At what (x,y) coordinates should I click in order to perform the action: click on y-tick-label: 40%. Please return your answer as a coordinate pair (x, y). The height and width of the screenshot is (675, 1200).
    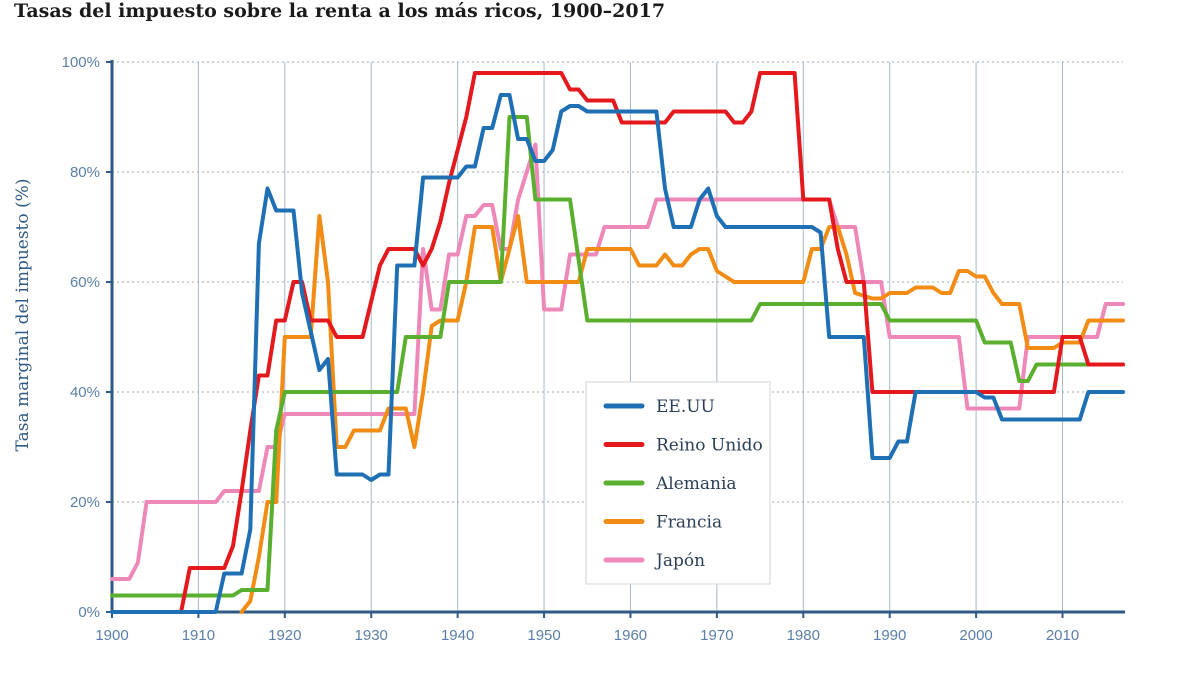
    Looking at the image, I should click on (85, 392).